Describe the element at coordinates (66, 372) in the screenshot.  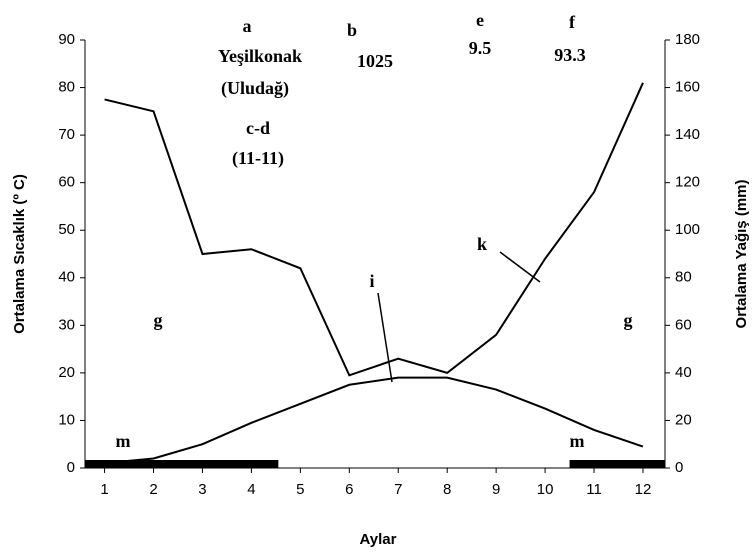
I see `y-tick-label: 20` at that location.